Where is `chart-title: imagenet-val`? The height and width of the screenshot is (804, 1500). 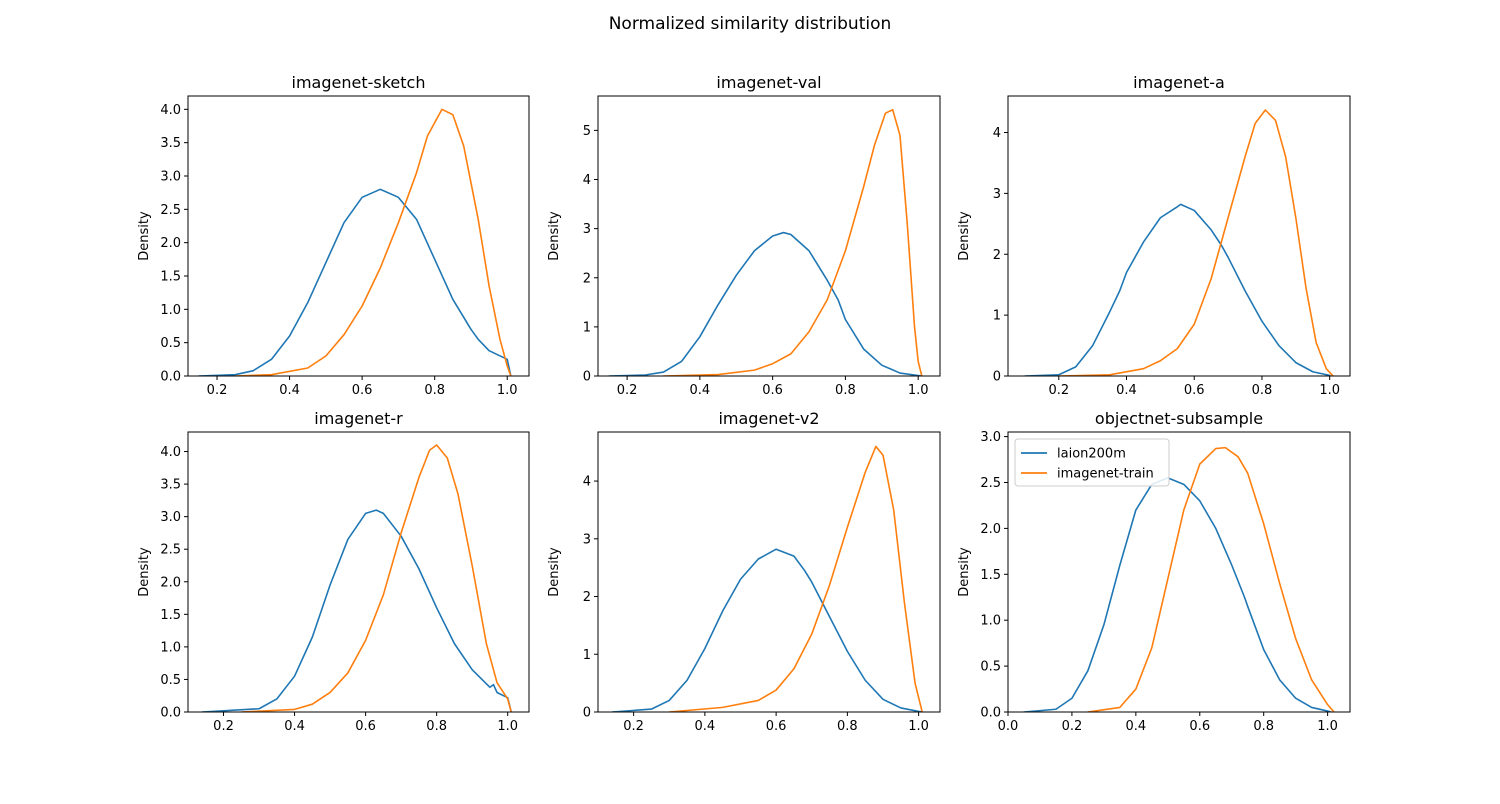 chart-title: imagenet-val is located at coordinates (768, 82).